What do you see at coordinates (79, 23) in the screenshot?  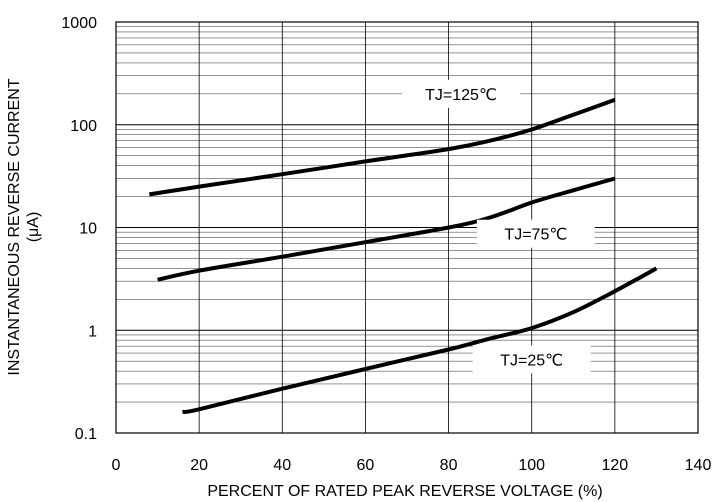 I see `y-tick-label: 1000` at bounding box center [79, 23].